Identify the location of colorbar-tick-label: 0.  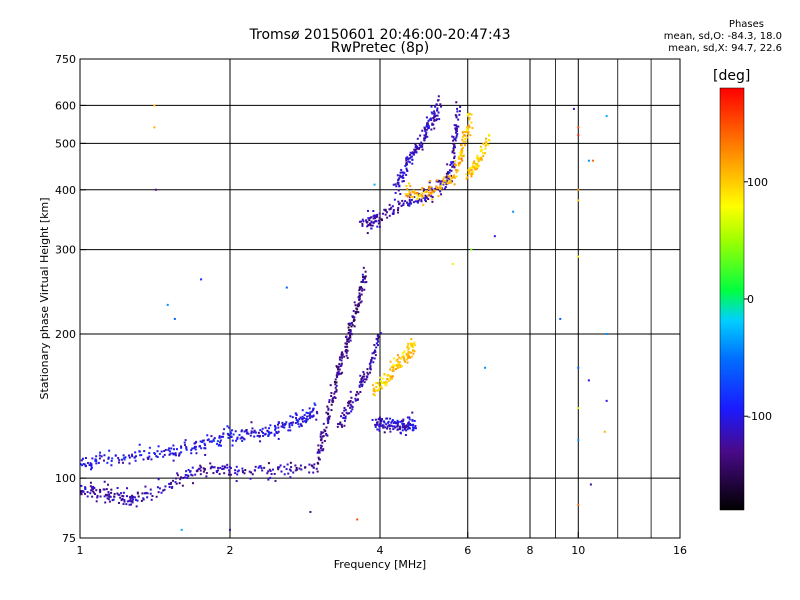
(750, 299).